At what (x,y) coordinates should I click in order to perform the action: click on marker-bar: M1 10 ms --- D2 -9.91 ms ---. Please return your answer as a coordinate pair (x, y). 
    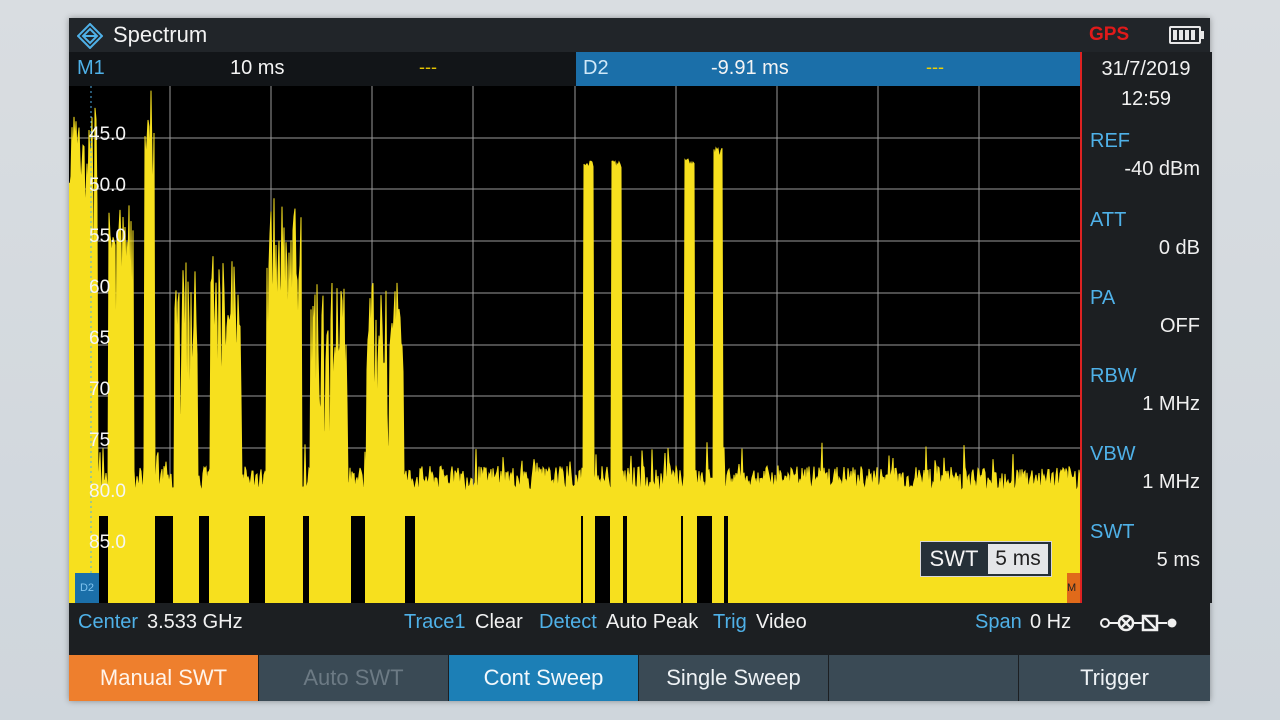
    Looking at the image, I should click on (575, 69).